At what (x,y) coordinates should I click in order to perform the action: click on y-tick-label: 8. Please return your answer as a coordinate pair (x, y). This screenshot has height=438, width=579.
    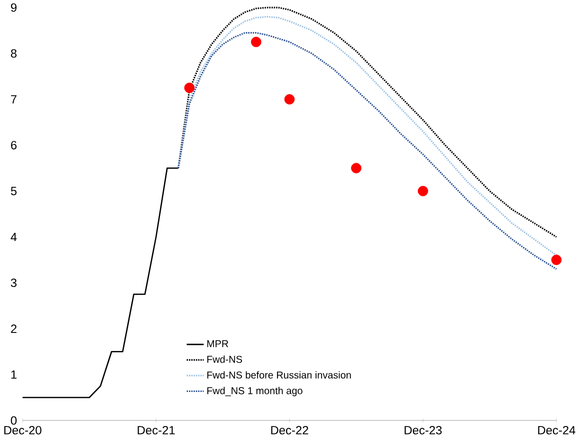
    Looking at the image, I should click on (13, 53).